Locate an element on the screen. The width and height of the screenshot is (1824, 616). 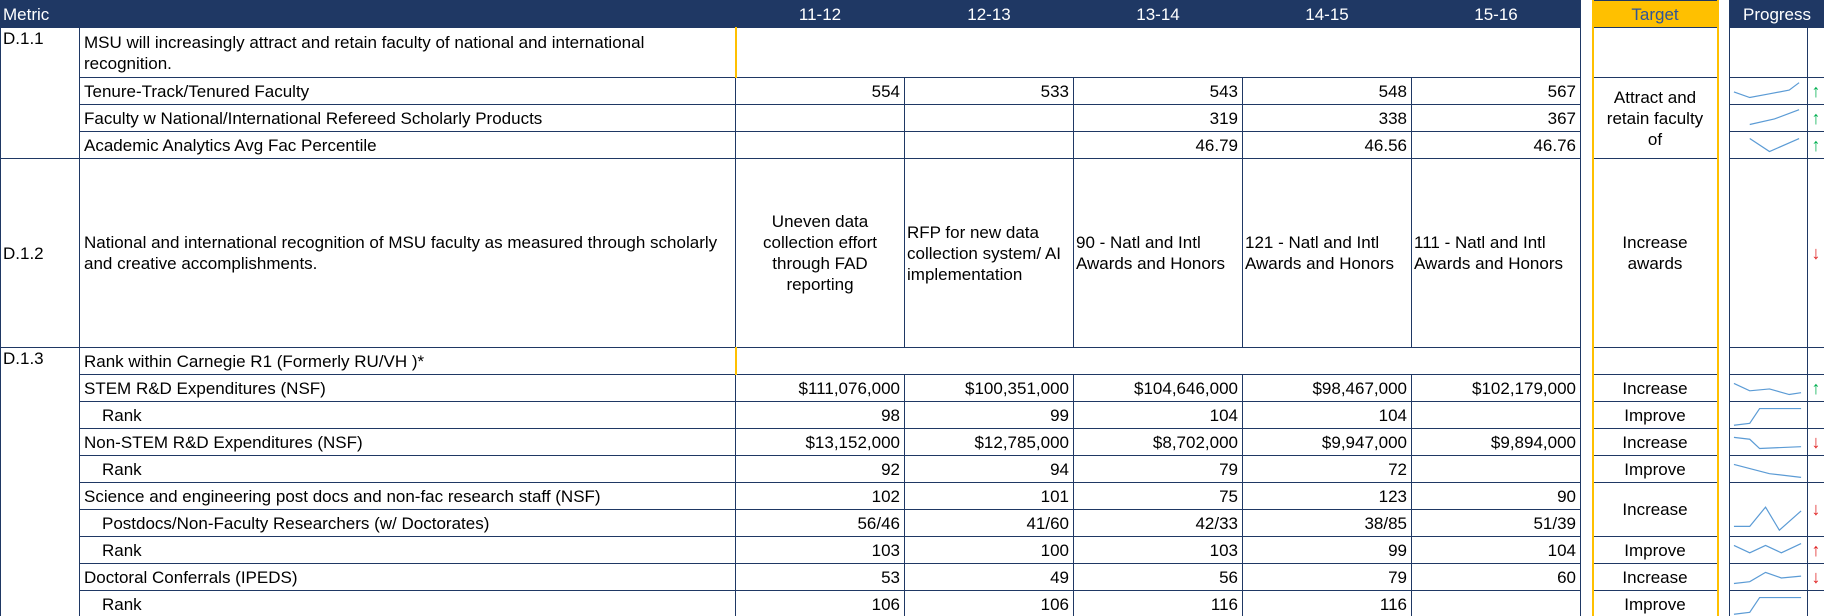
value-cell: 56/46 is located at coordinates (820, 523).